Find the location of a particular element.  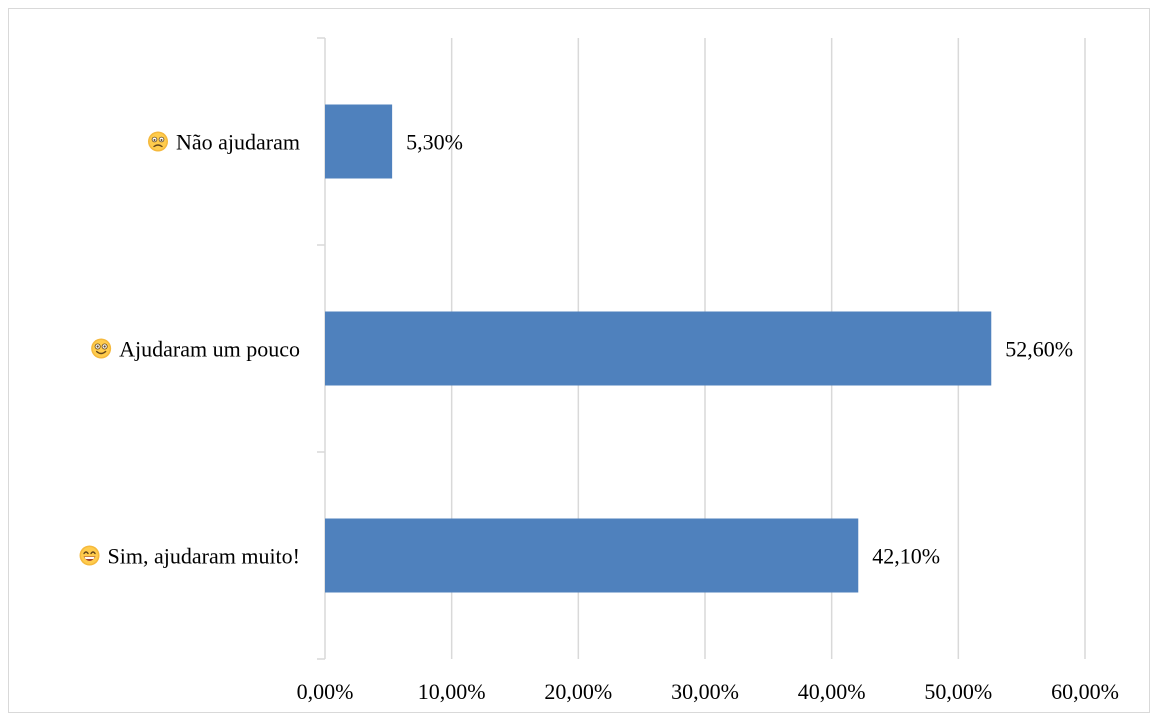

category-label: Sim, ajudaram muito! is located at coordinates (204, 556).